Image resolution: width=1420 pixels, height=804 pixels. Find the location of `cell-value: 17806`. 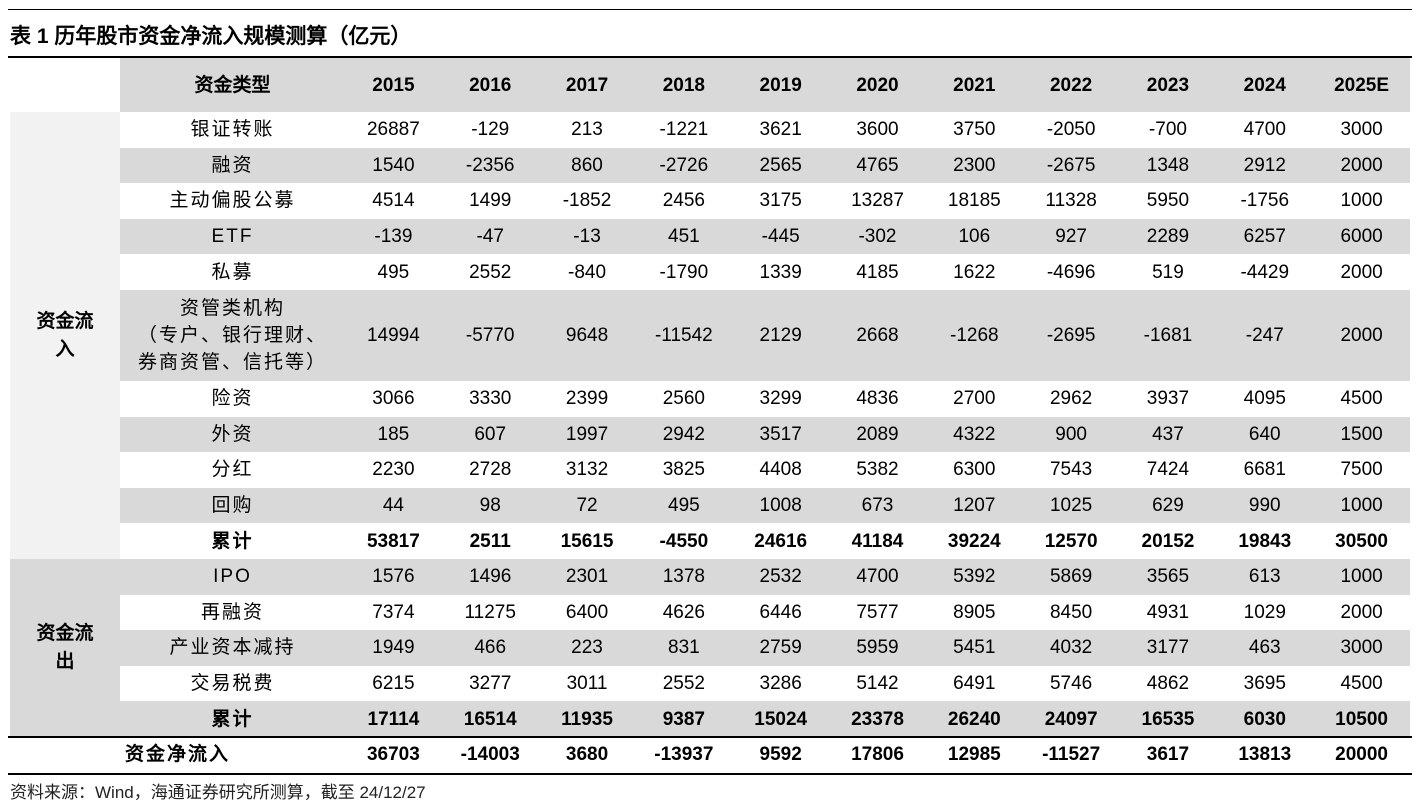

cell-value: 17806 is located at coordinates (877, 755).